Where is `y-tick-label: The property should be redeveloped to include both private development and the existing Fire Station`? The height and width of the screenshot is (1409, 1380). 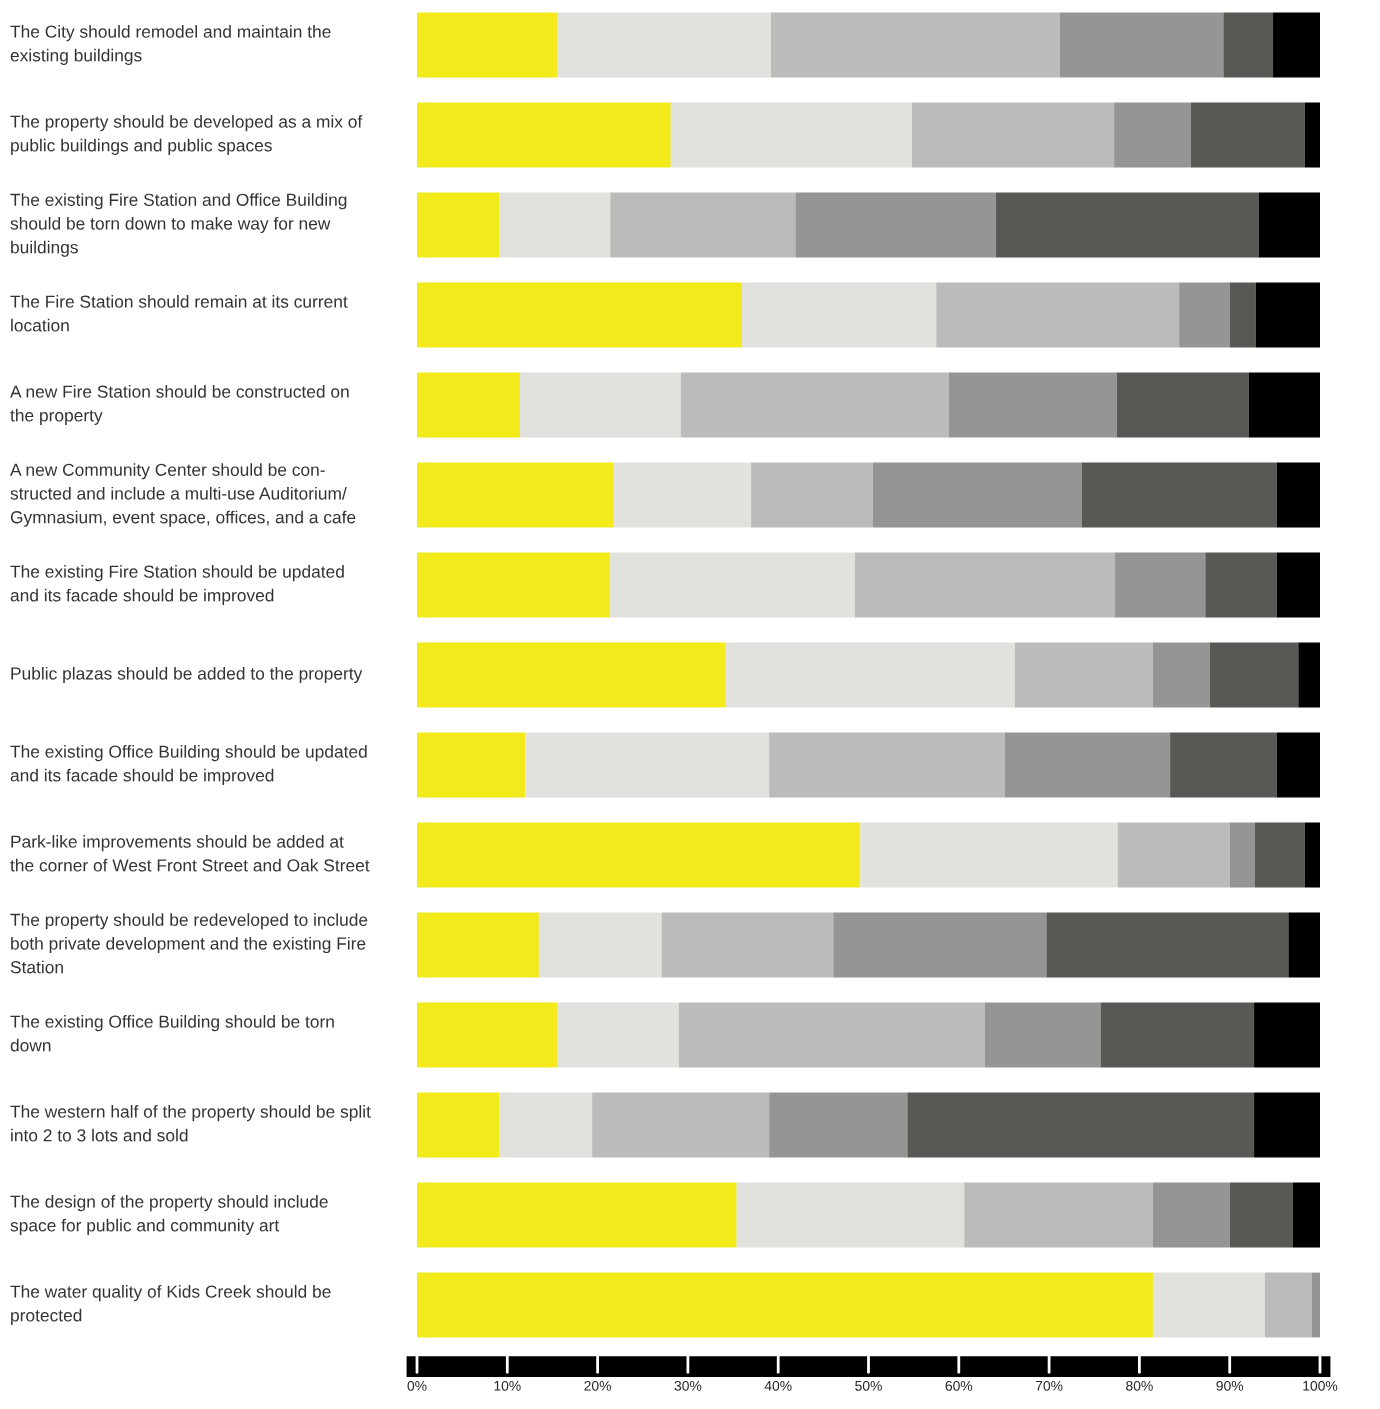
y-tick-label: The property should be redeveloped to include both private development and the existing Fire Station is located at coordinates (189, 943).